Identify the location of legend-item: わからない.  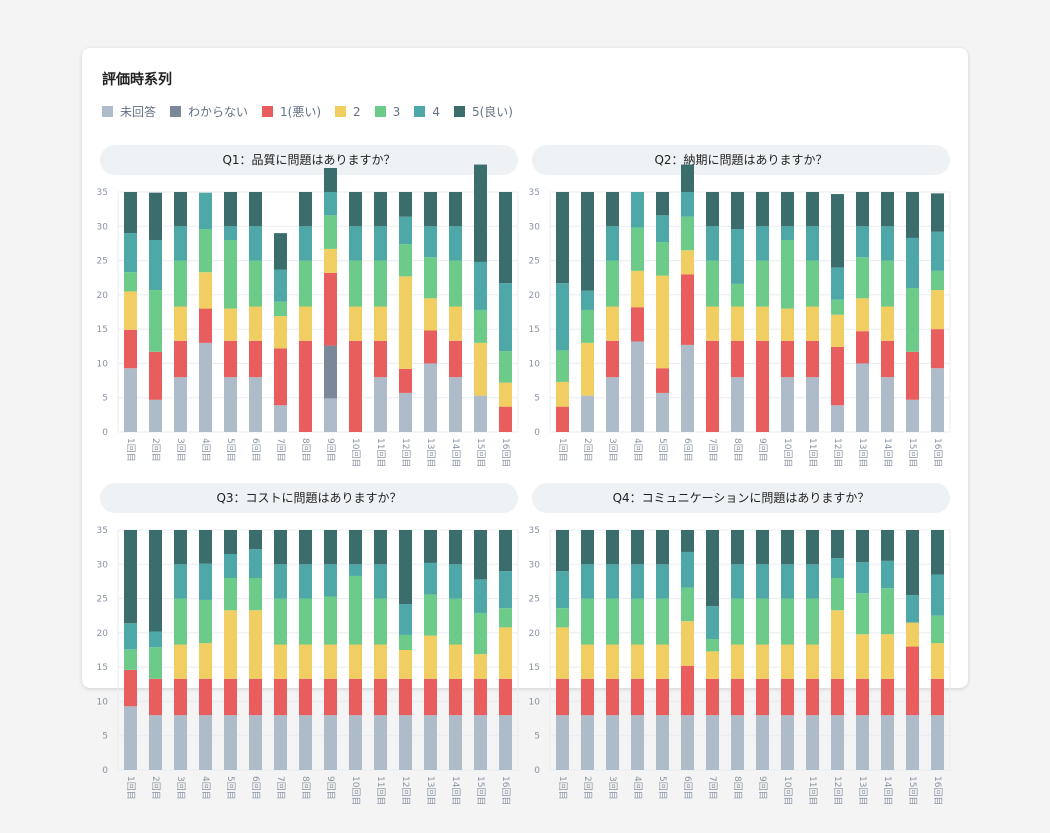
(209, 111).